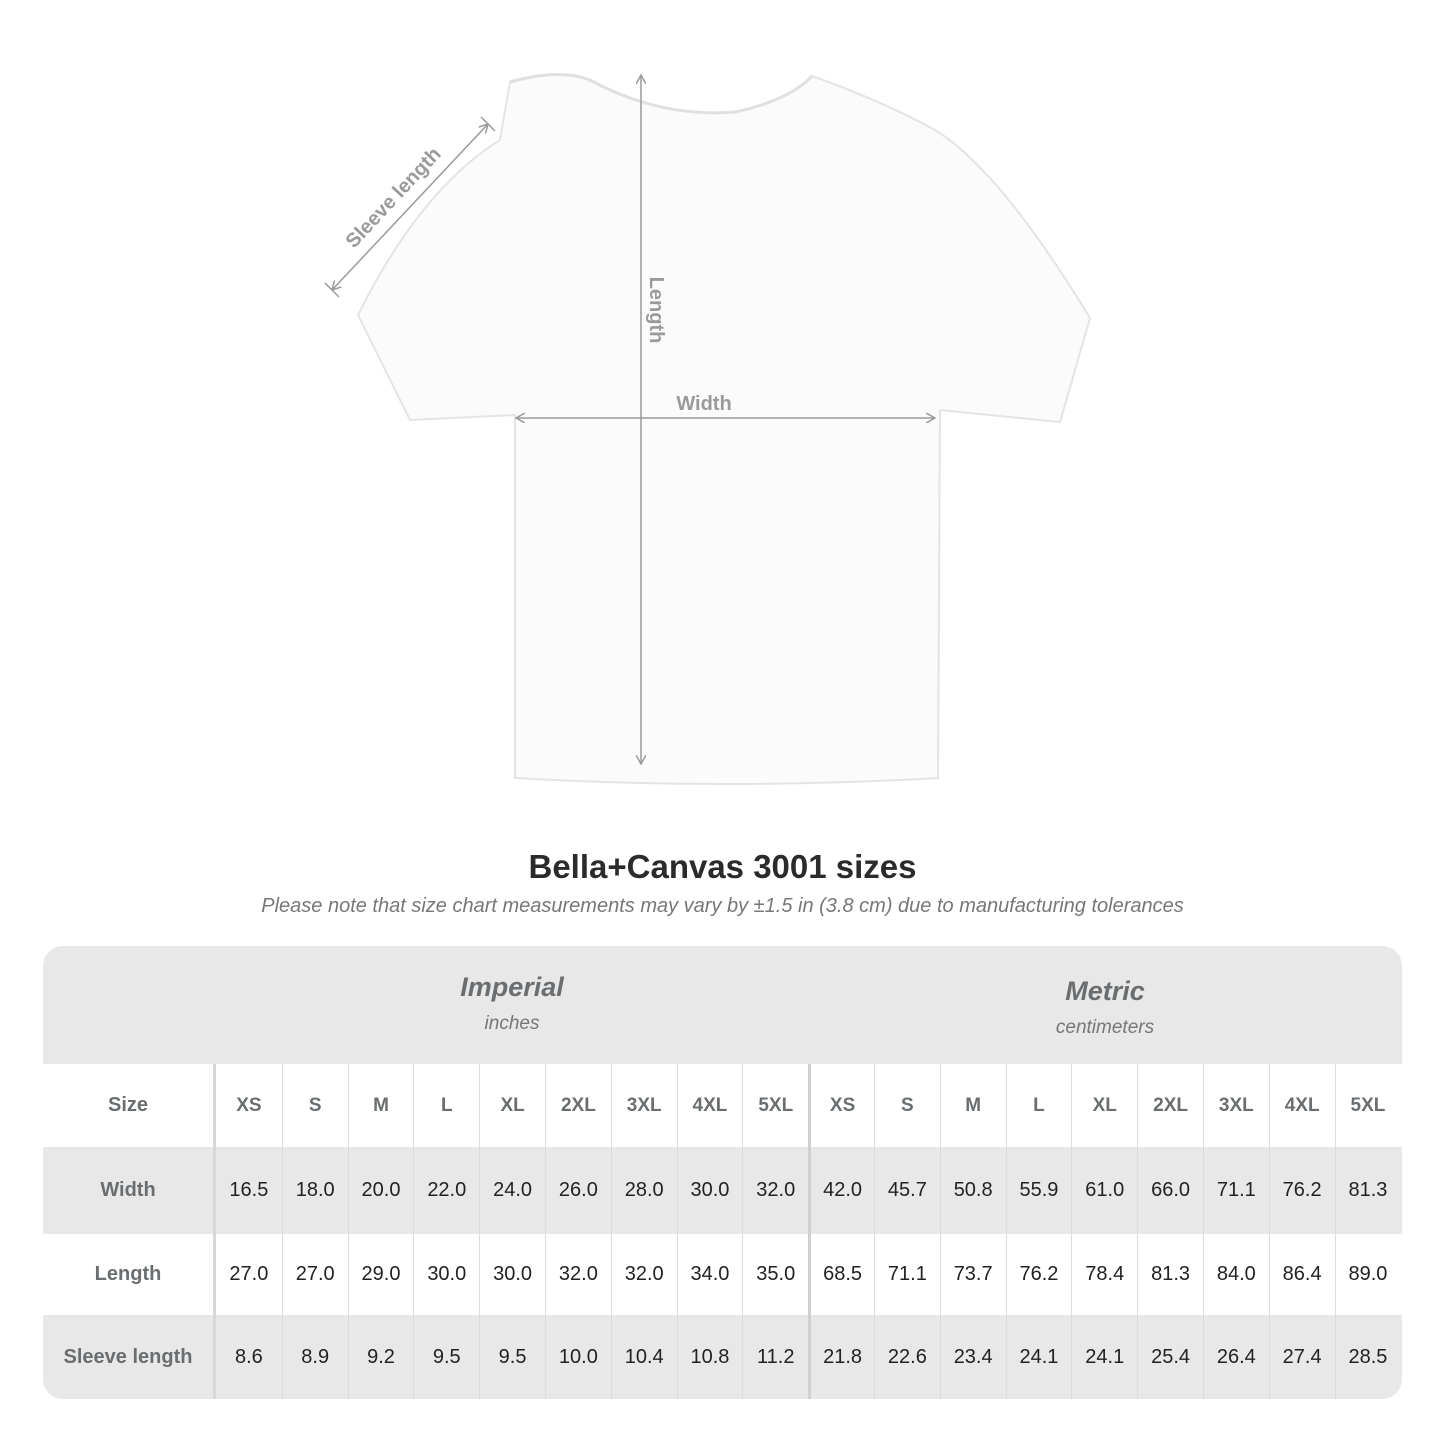  Describe the element at coordinates (1367, 1274) in the screenshot. I see `value-cell-metric: 89.0` at that location.